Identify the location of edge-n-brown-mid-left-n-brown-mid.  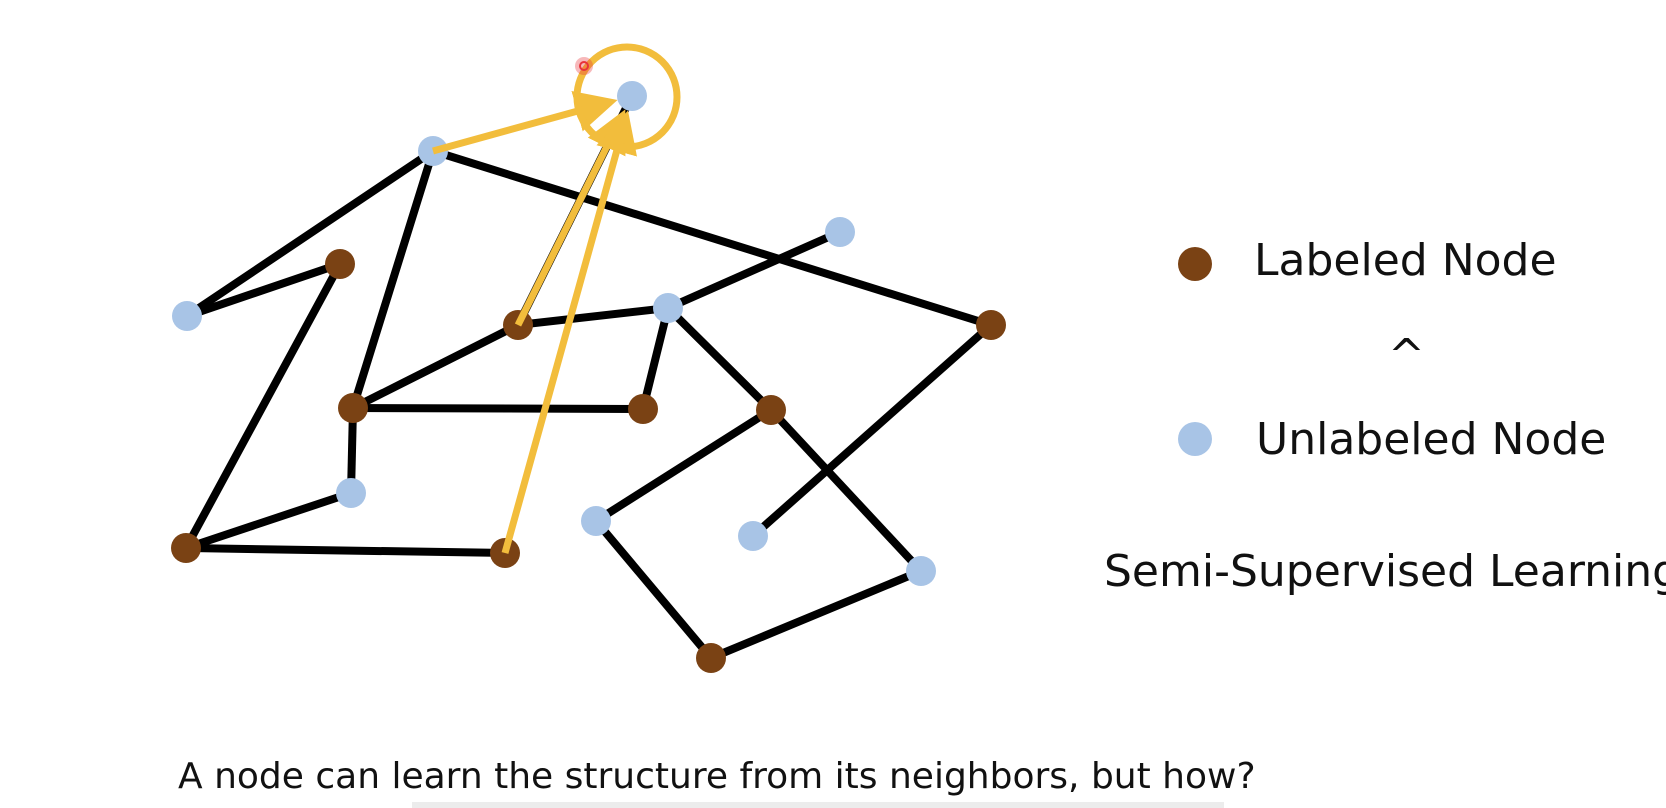
(498, 408).